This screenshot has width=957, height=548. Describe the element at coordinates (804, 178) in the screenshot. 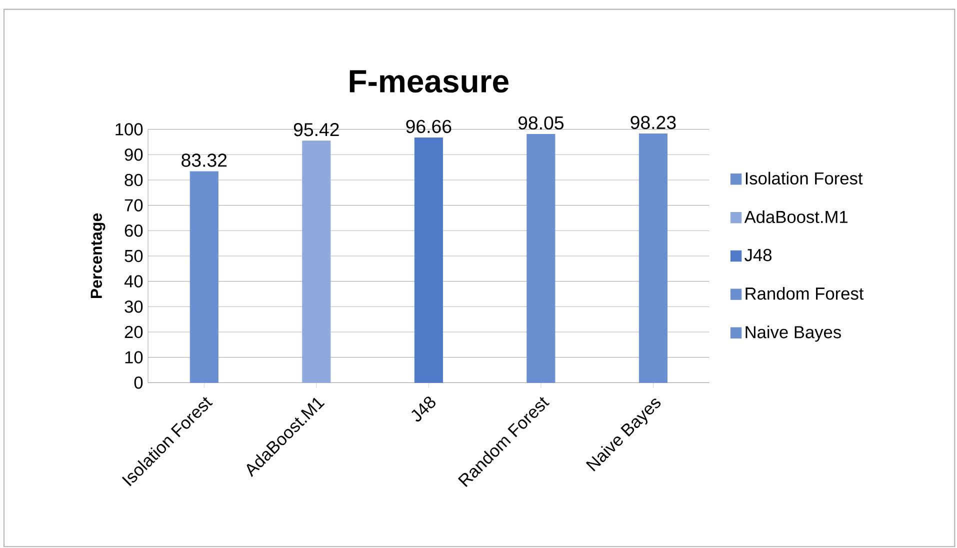

I see `legend-label: Isolation Forest` at that location.